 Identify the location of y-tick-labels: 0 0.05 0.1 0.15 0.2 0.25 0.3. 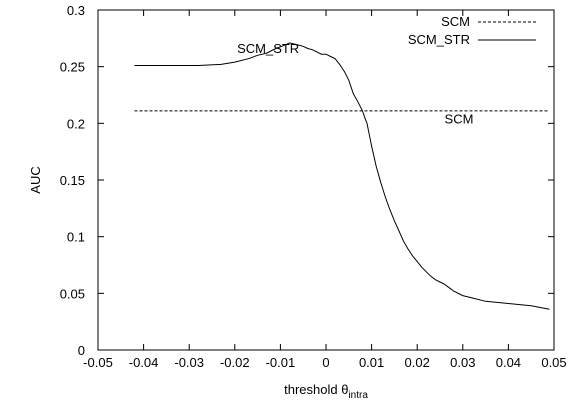
(72, 180).